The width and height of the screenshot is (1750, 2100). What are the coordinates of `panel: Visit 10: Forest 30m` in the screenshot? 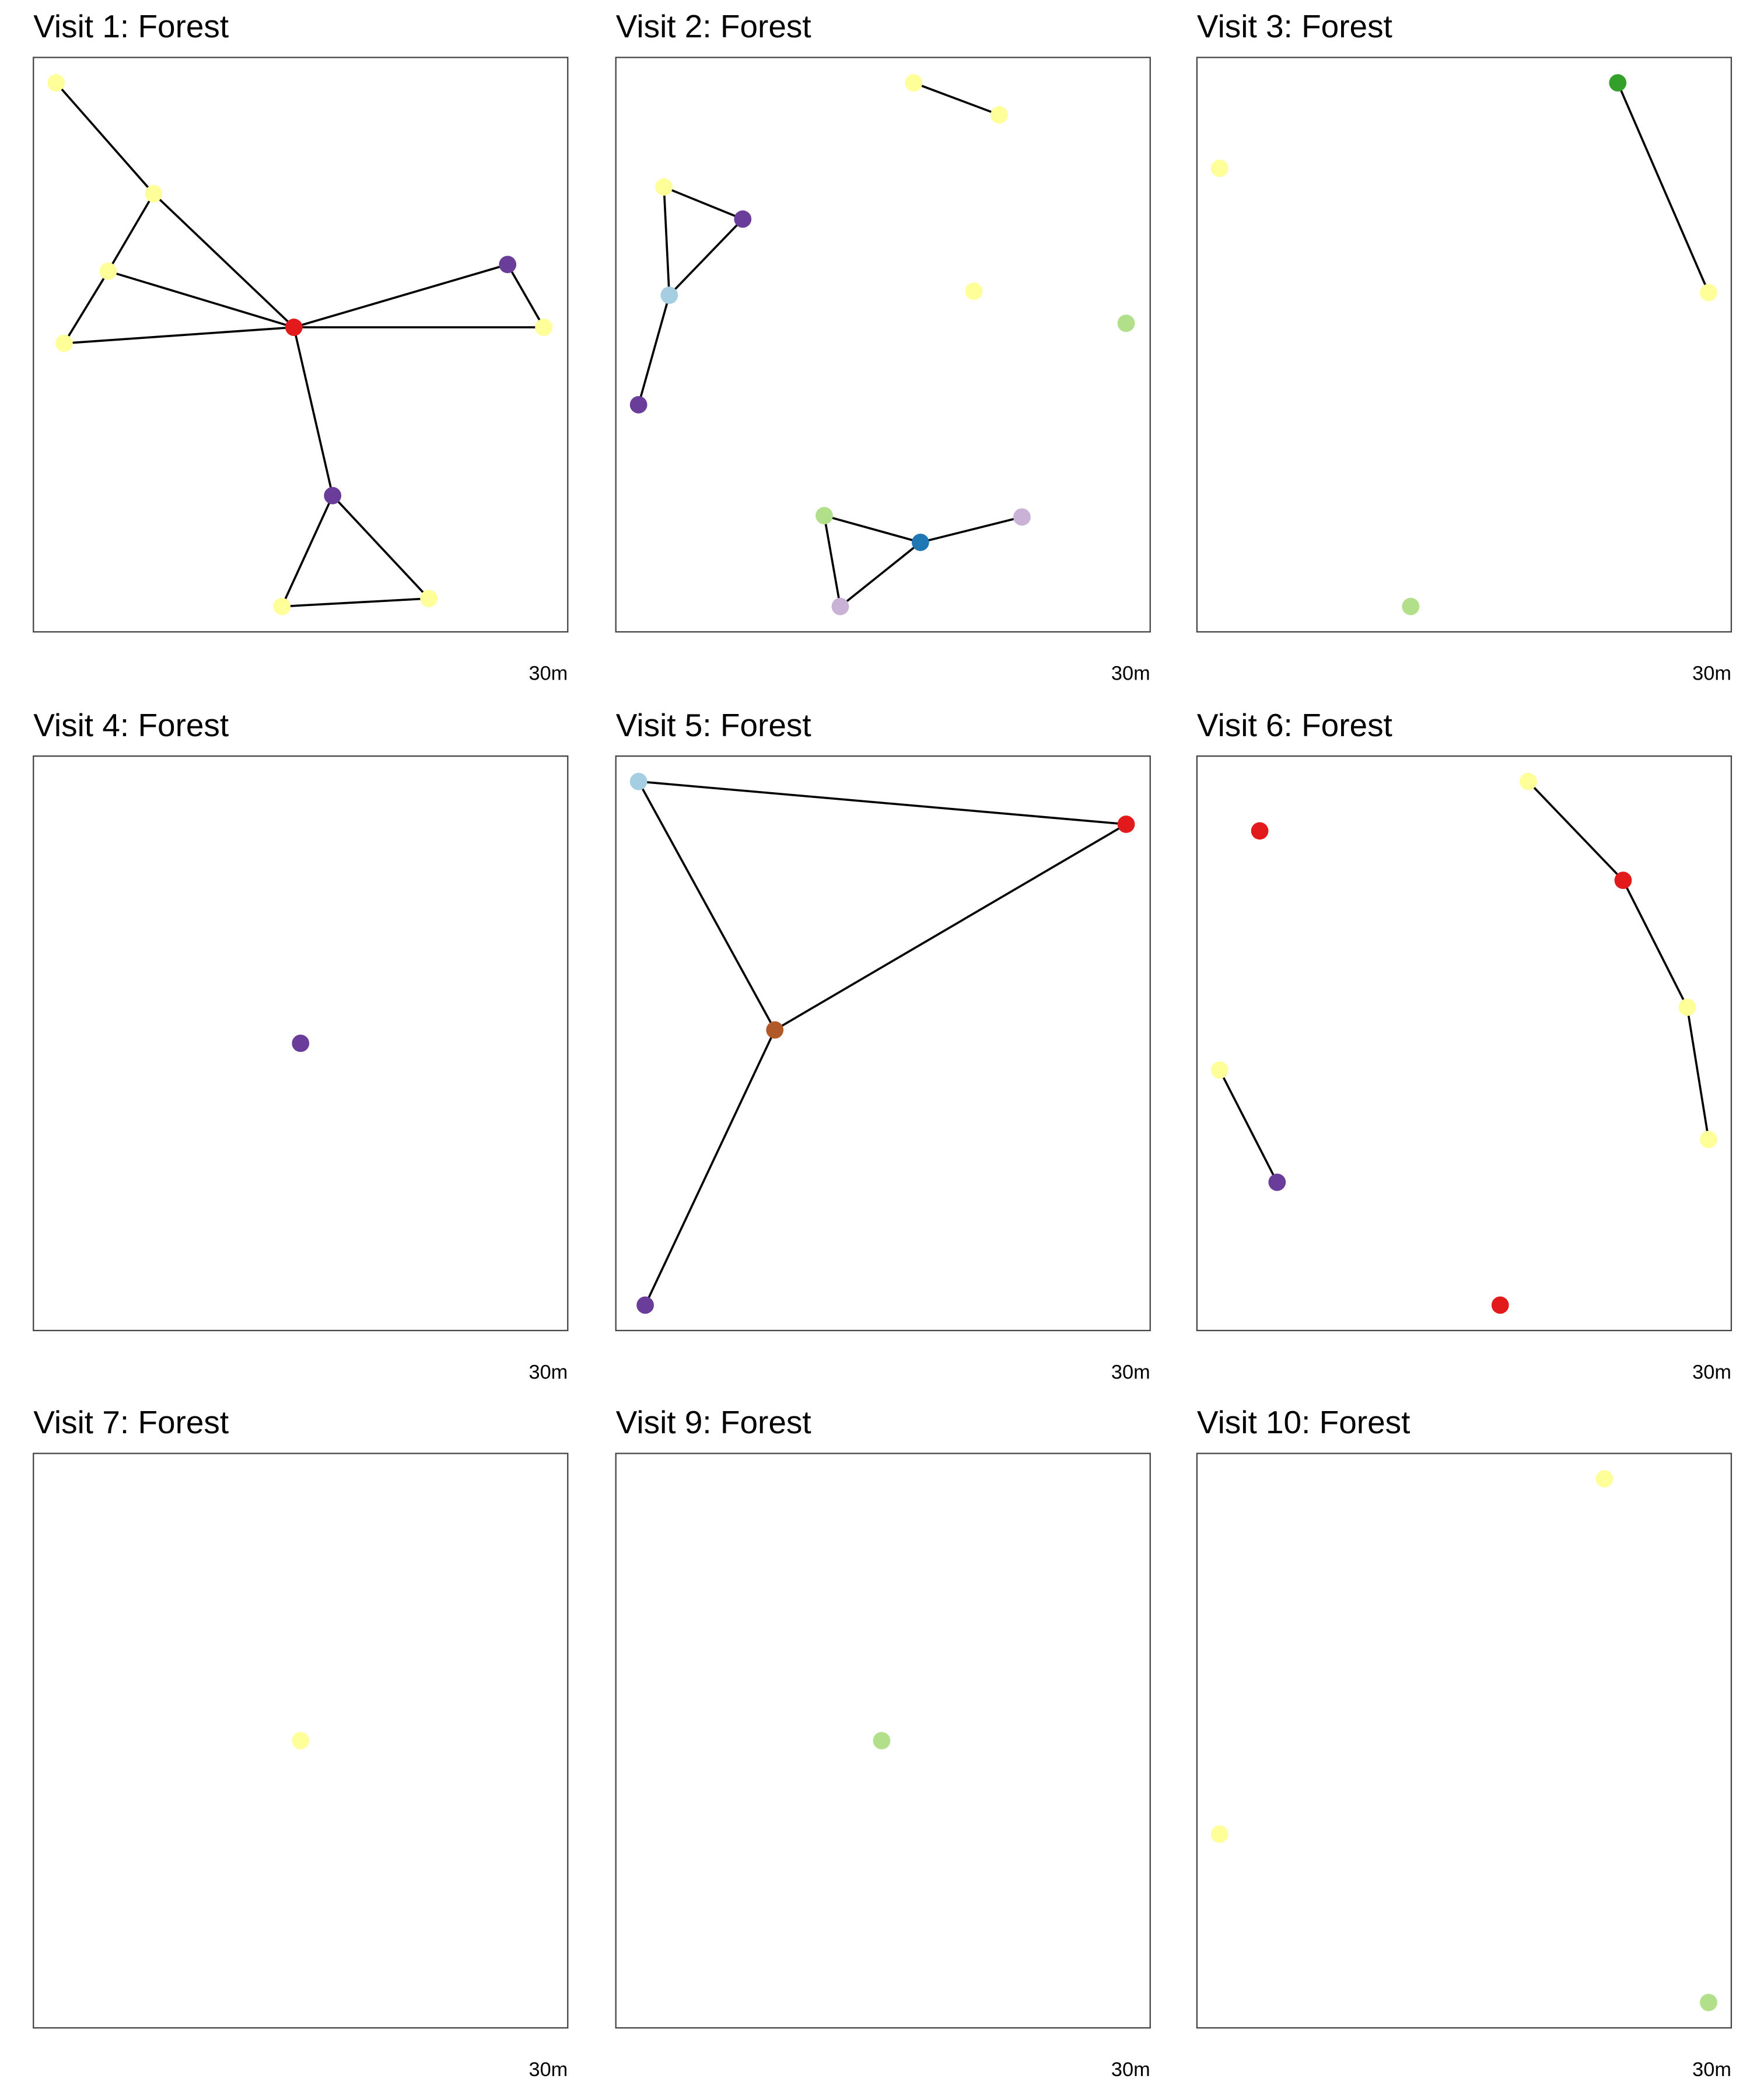 It's located at (1464, 1742).